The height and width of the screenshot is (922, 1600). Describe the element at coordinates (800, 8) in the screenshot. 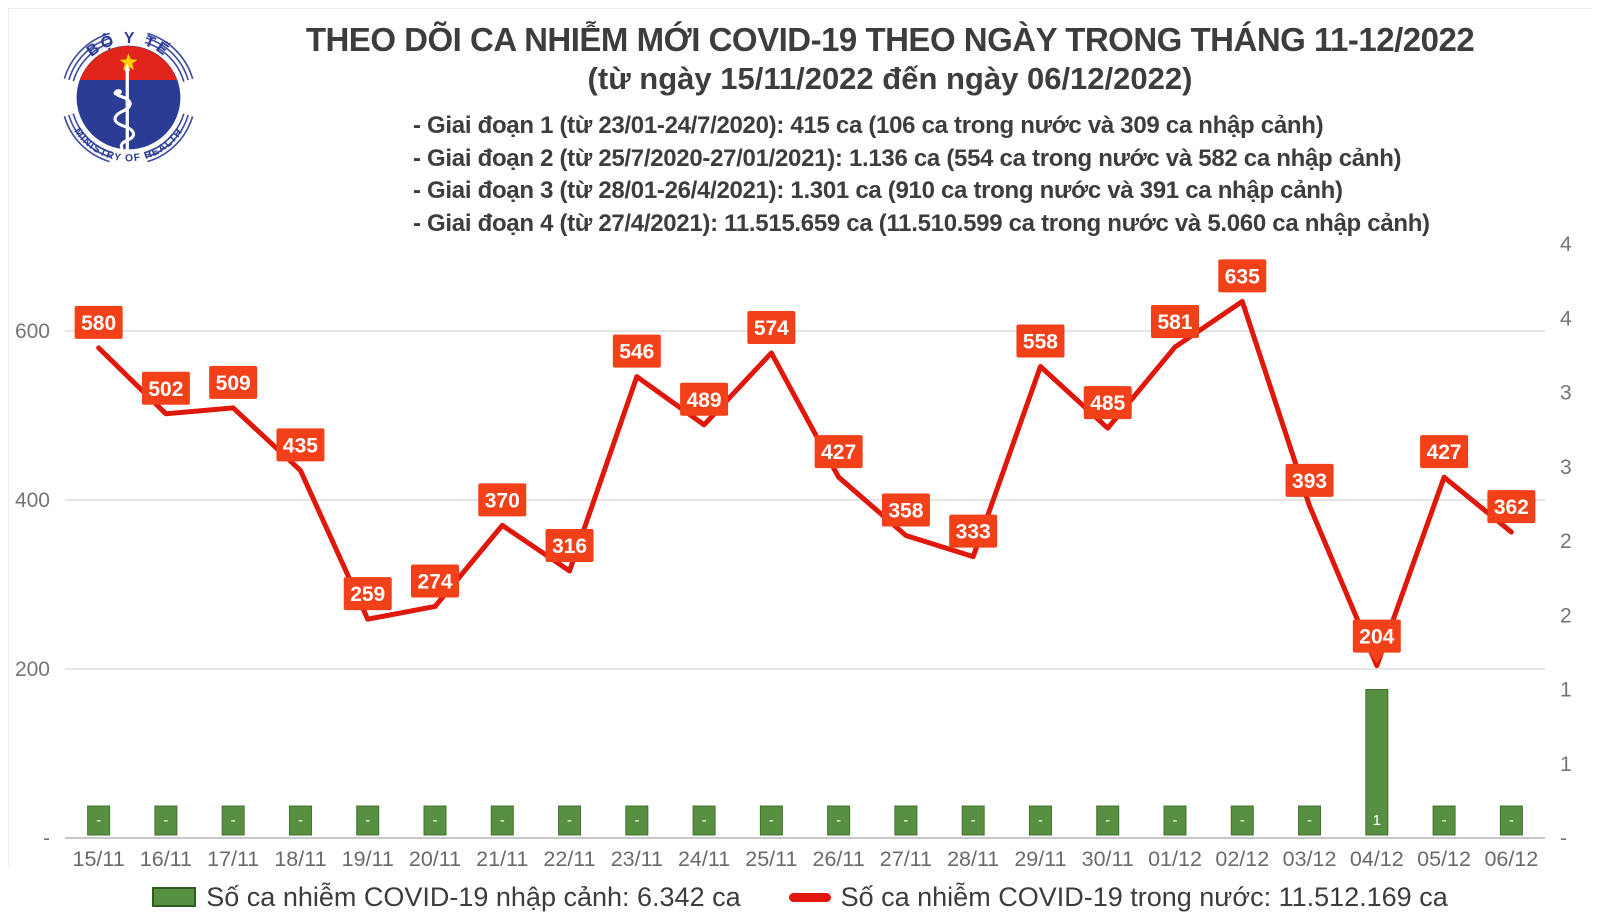

I see `chart-frame-top-border` at that location.